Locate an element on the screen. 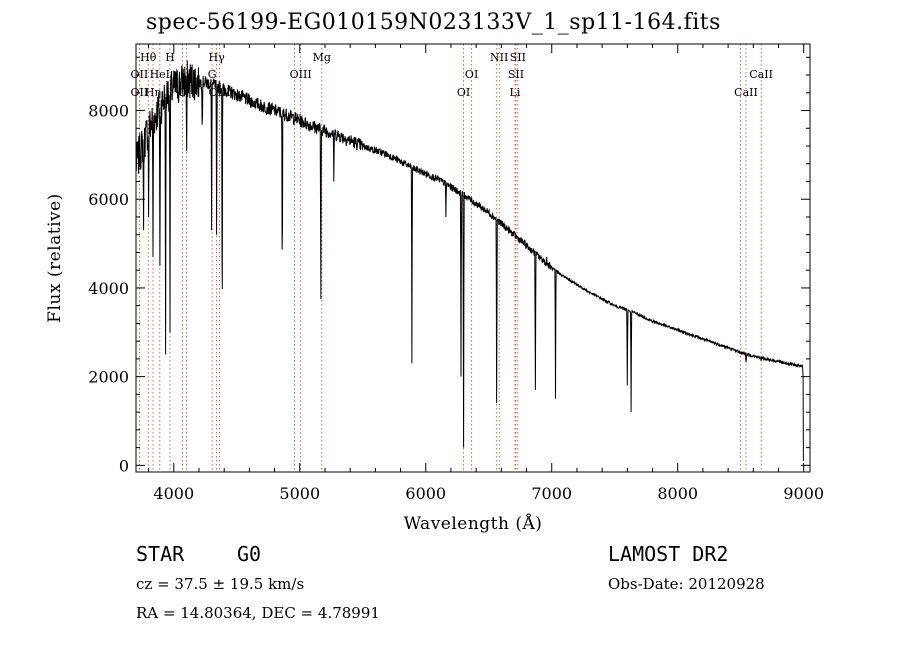  y-tick-label: 4000 is located at coordinates (108, 288).